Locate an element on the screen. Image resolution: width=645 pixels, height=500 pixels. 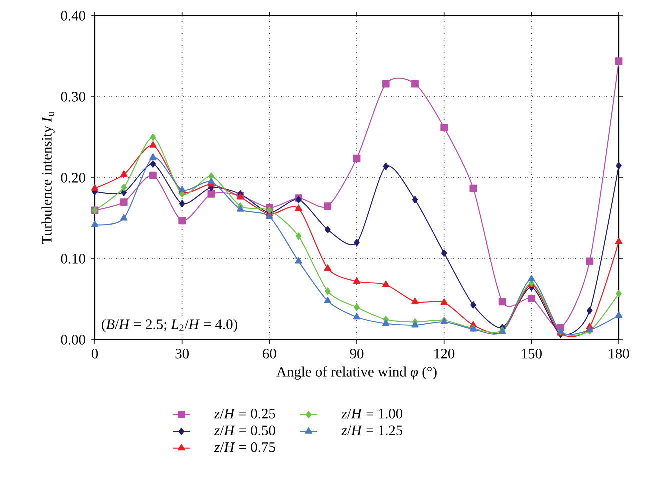
y-axis-title: Turbulence intensity I$_{u}$ is located at coordinates (48, 178).